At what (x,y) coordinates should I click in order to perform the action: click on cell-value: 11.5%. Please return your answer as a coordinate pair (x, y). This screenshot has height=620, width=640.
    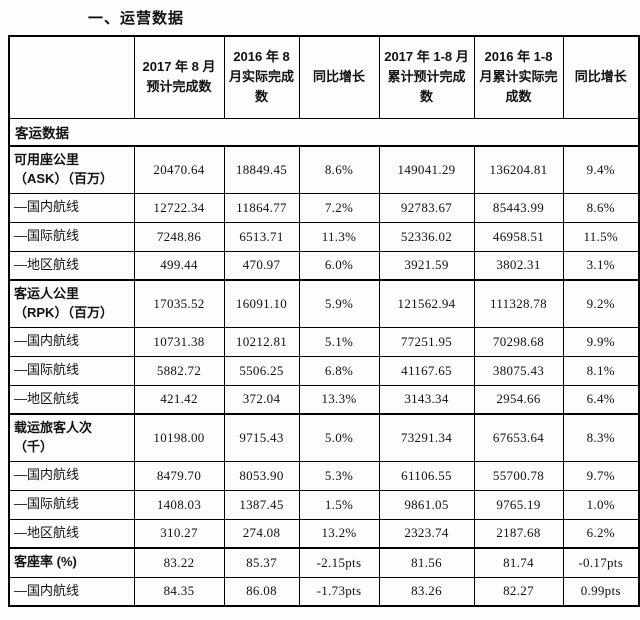
    Looking at the image, I should click on (601, 236).